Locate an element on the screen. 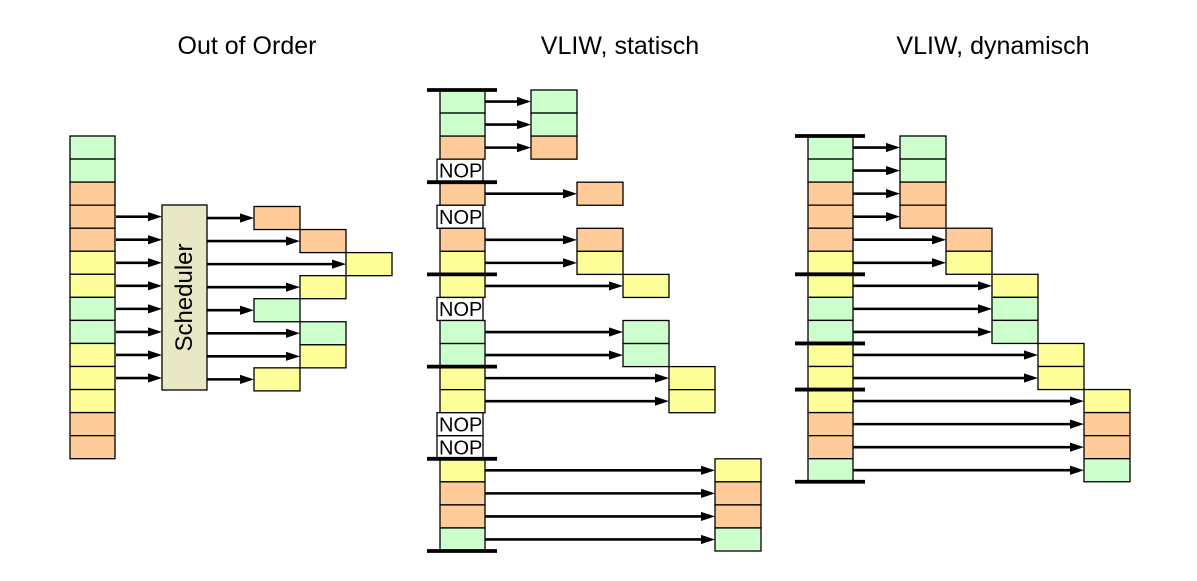 The height and width of the screenshot is (581, 1197). scheduler-box is located at coordinates (184, 297).